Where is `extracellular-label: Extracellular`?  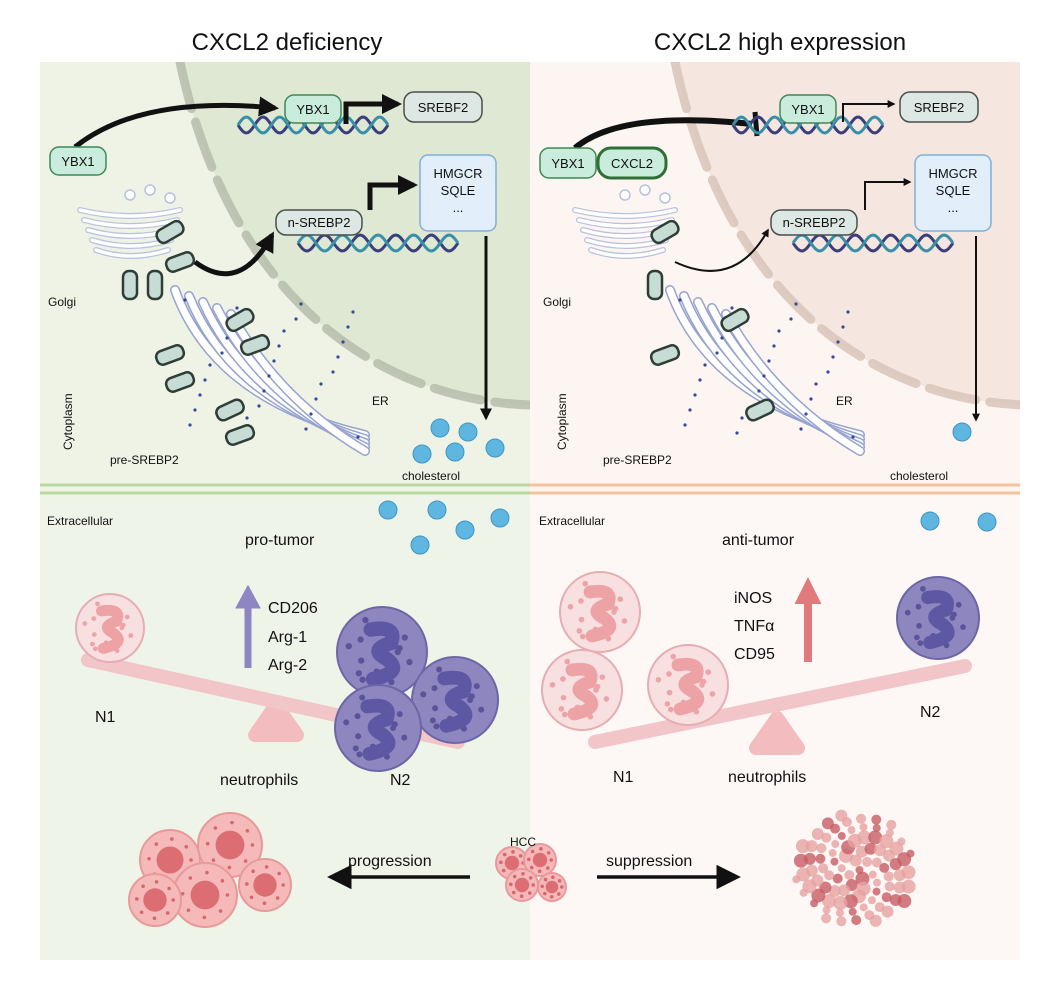
extracellular-label: Extracellular is located at coordinates (572, 521).